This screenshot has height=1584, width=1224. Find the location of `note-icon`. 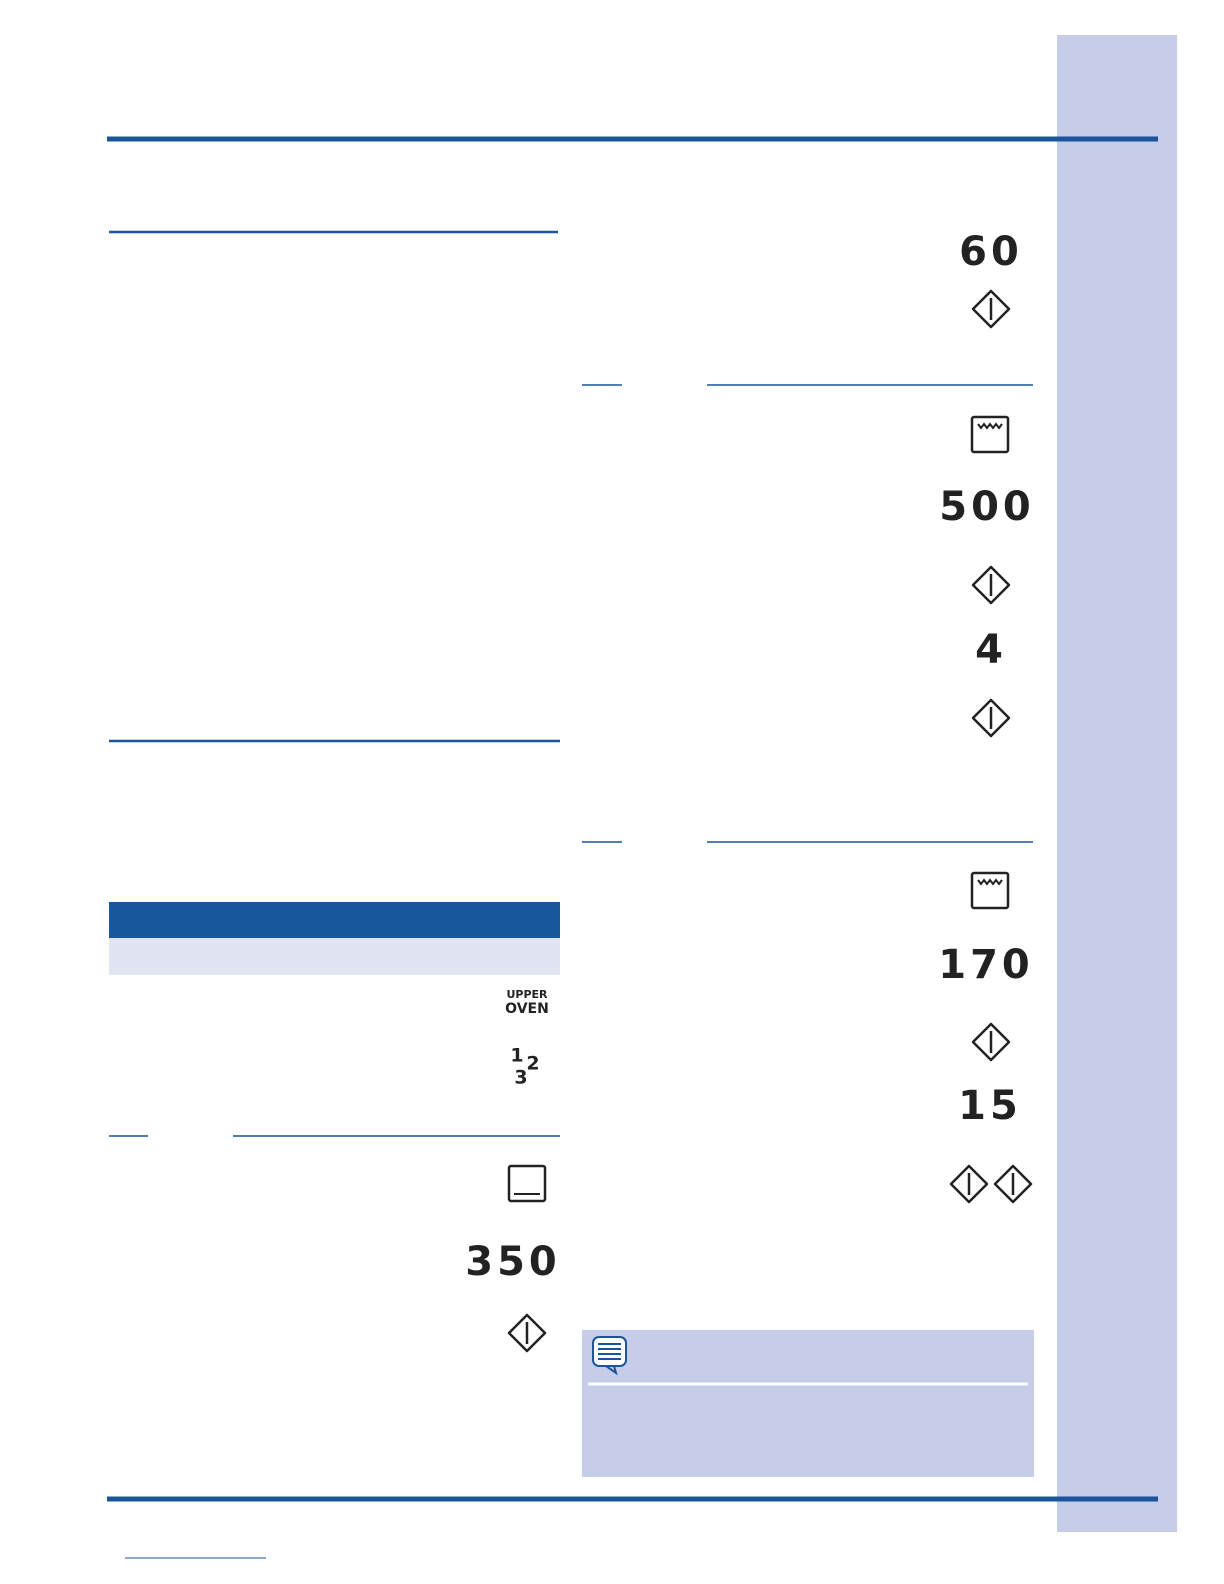

note-icon is located at coordinates (609, 1356).